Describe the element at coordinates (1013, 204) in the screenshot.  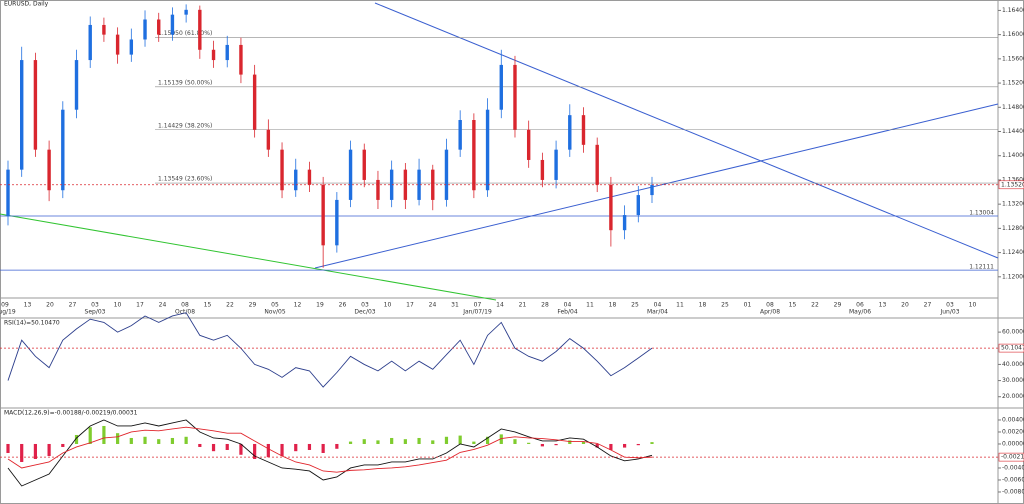
I see `y-tick-label: 1.13200` at that location.